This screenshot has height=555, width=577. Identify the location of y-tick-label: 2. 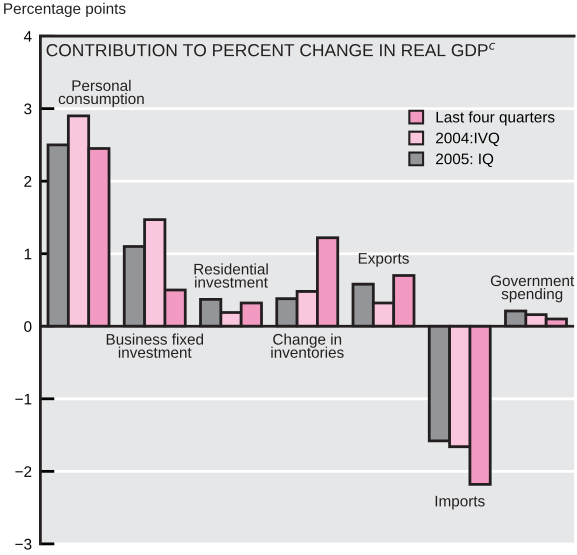
(28, 181).